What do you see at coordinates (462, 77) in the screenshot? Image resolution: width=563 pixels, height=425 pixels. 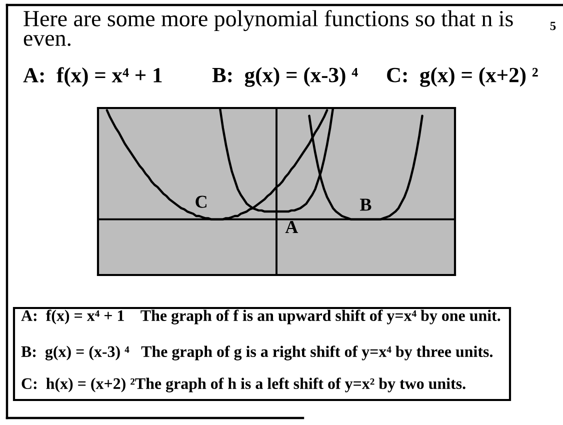 I see `text: C: g(x) = (x+2) ²` at bounding box center [462, 77].